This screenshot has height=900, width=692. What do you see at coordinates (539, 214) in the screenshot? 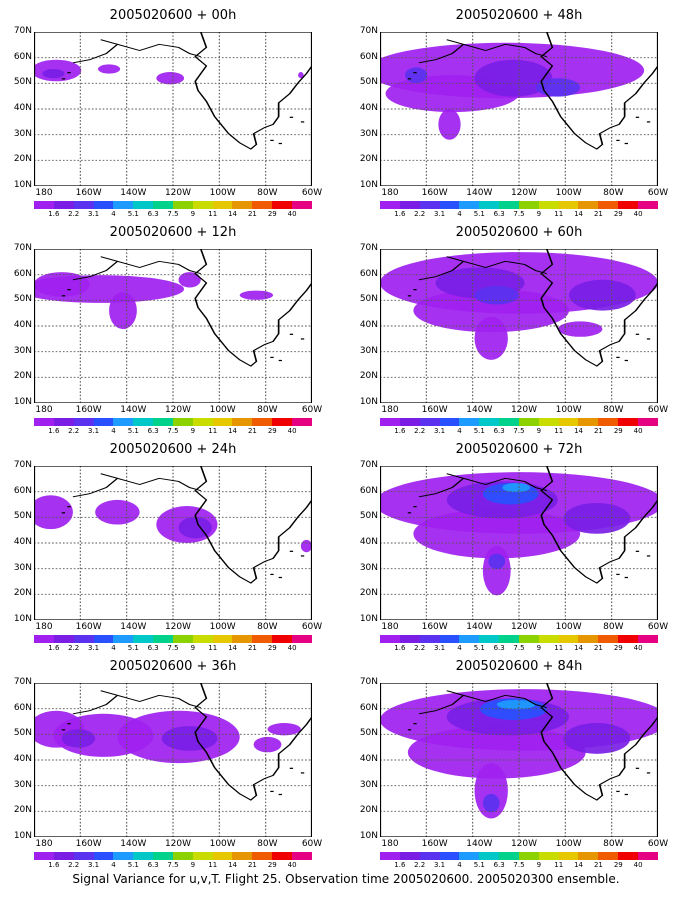
I see `colorbar-label: 9` at bounding box center [539, 214].